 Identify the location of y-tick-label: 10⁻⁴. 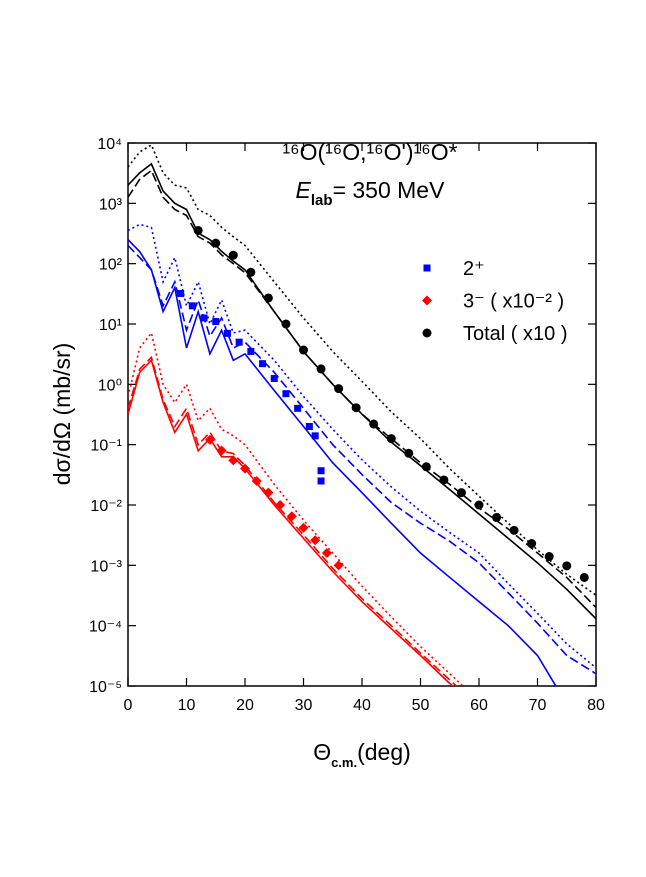
(105, 627).